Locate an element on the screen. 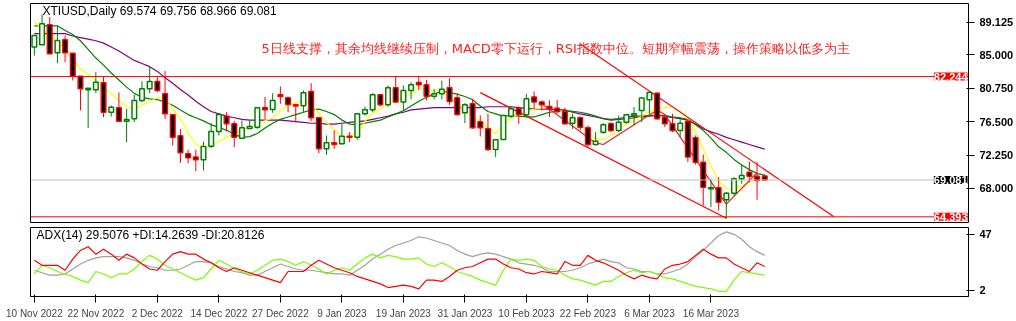 This screenshot has width=1016, height=321. x-tick-label: 10 Feb 2023 is located at coordinates (526, 313).